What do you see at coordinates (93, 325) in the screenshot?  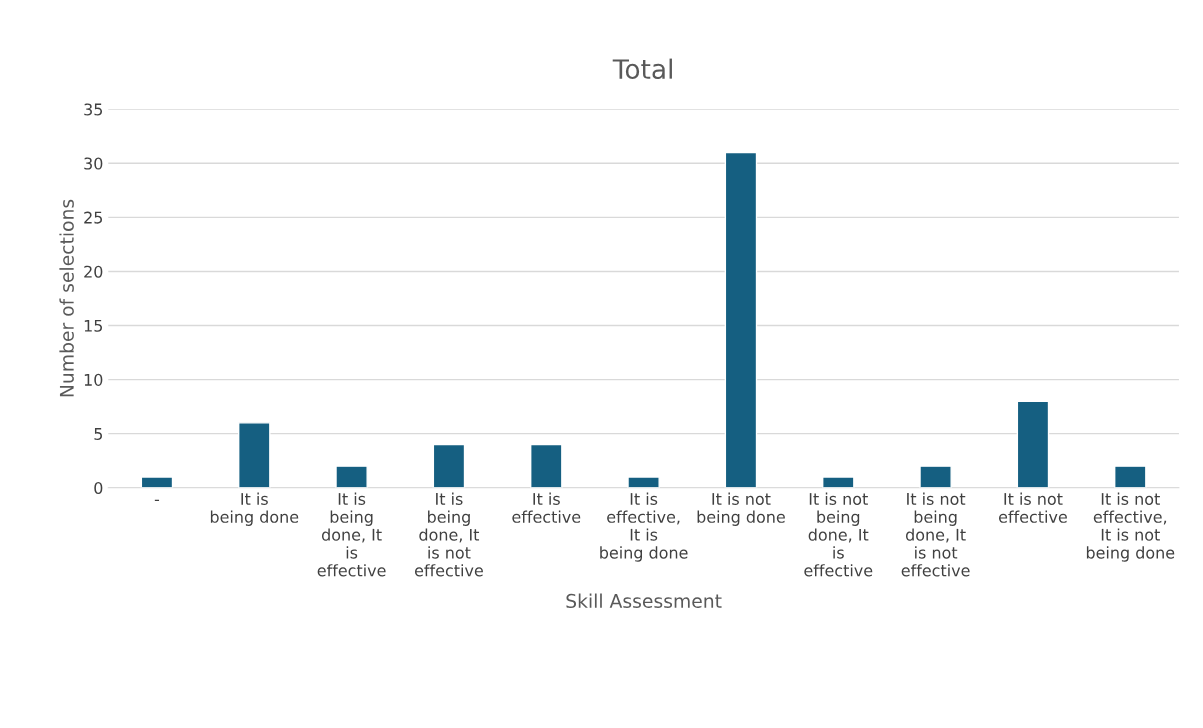 I see `y-tick-label: 15` at bounding box center [93, 325].